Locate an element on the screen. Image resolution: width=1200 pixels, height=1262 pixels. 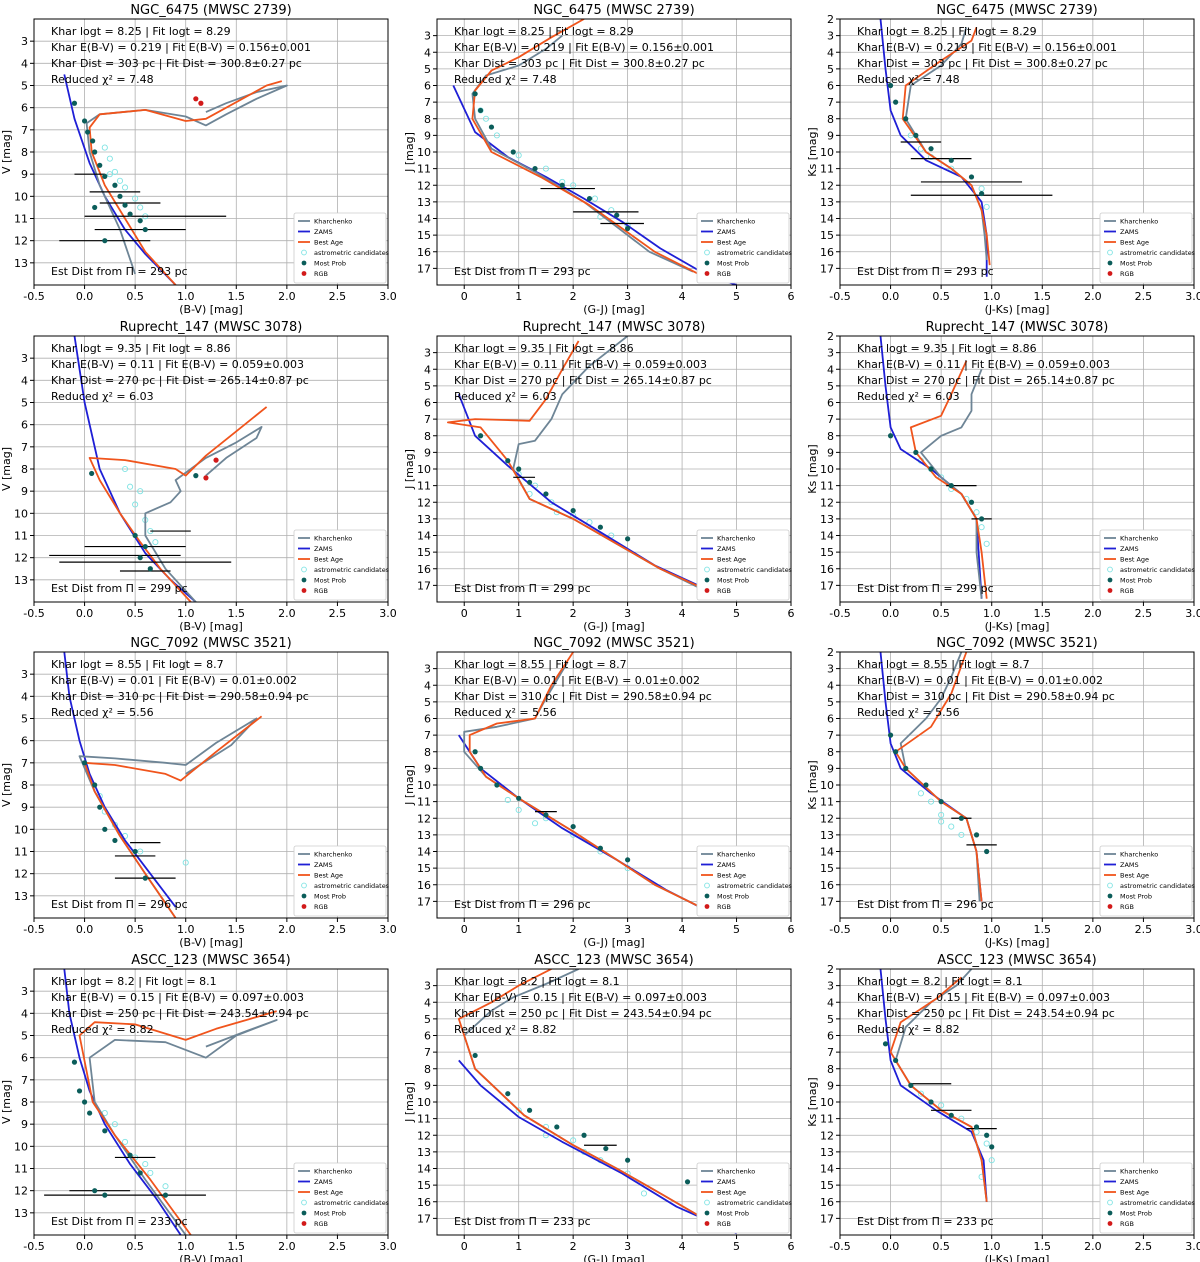
y-tick-label: 14 is located at coordinates (424, 1169).